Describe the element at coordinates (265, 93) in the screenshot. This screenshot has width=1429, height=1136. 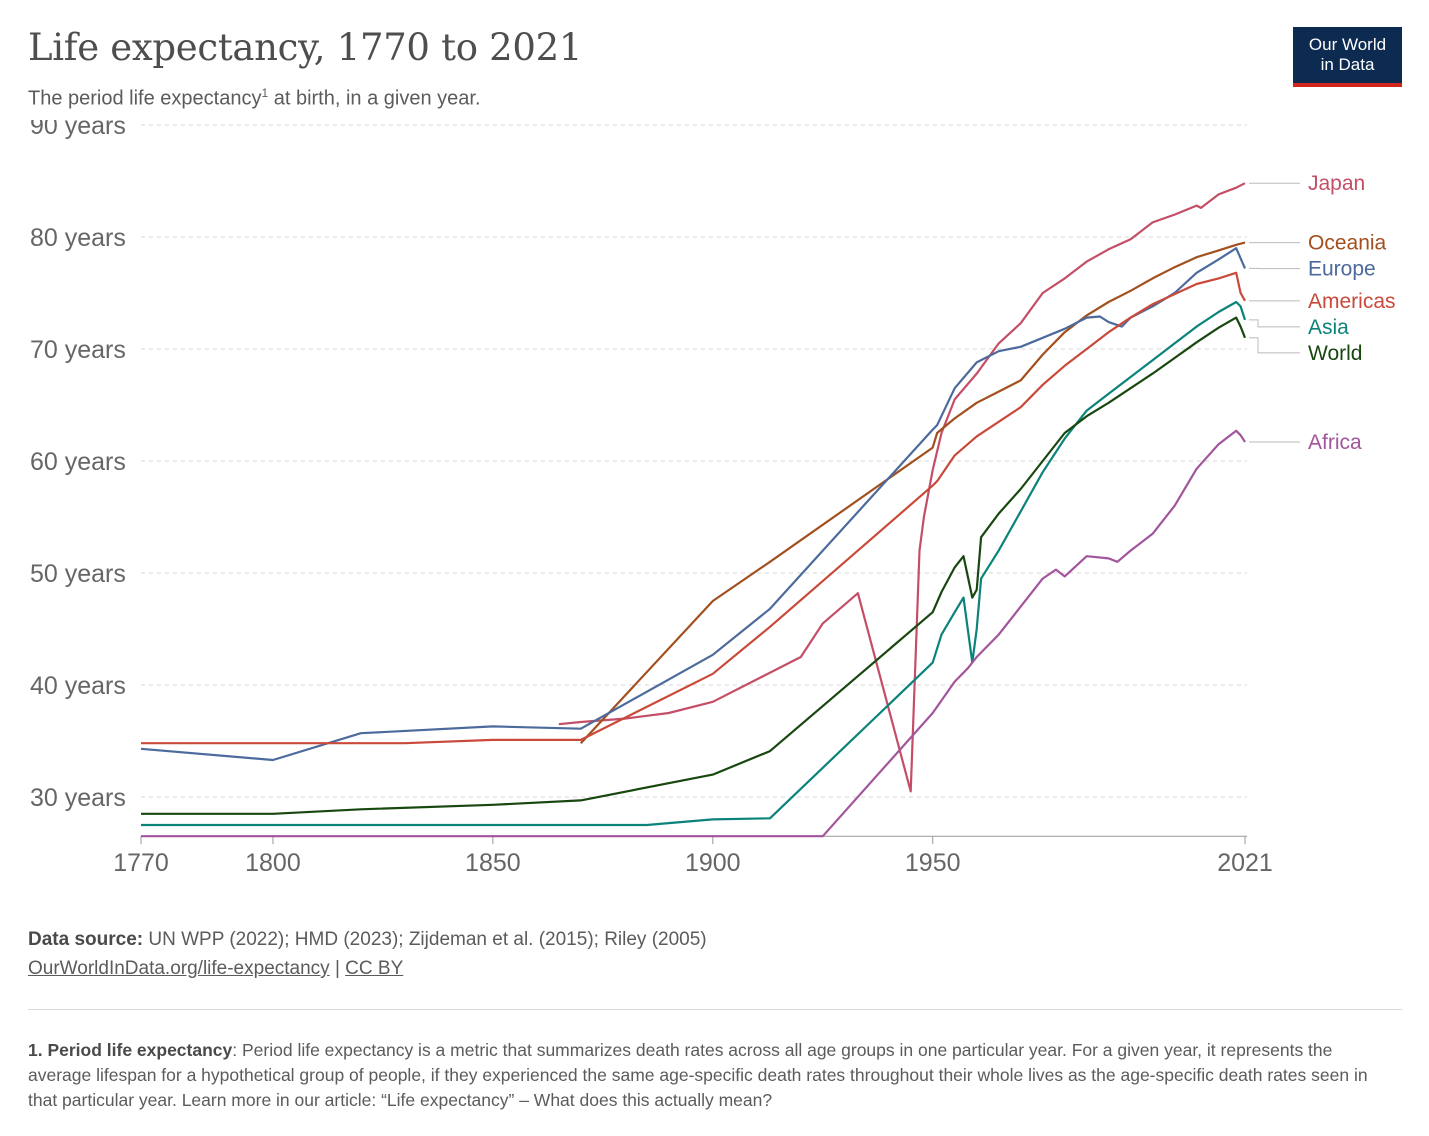
I see `footnote-marker: 1` at that location.